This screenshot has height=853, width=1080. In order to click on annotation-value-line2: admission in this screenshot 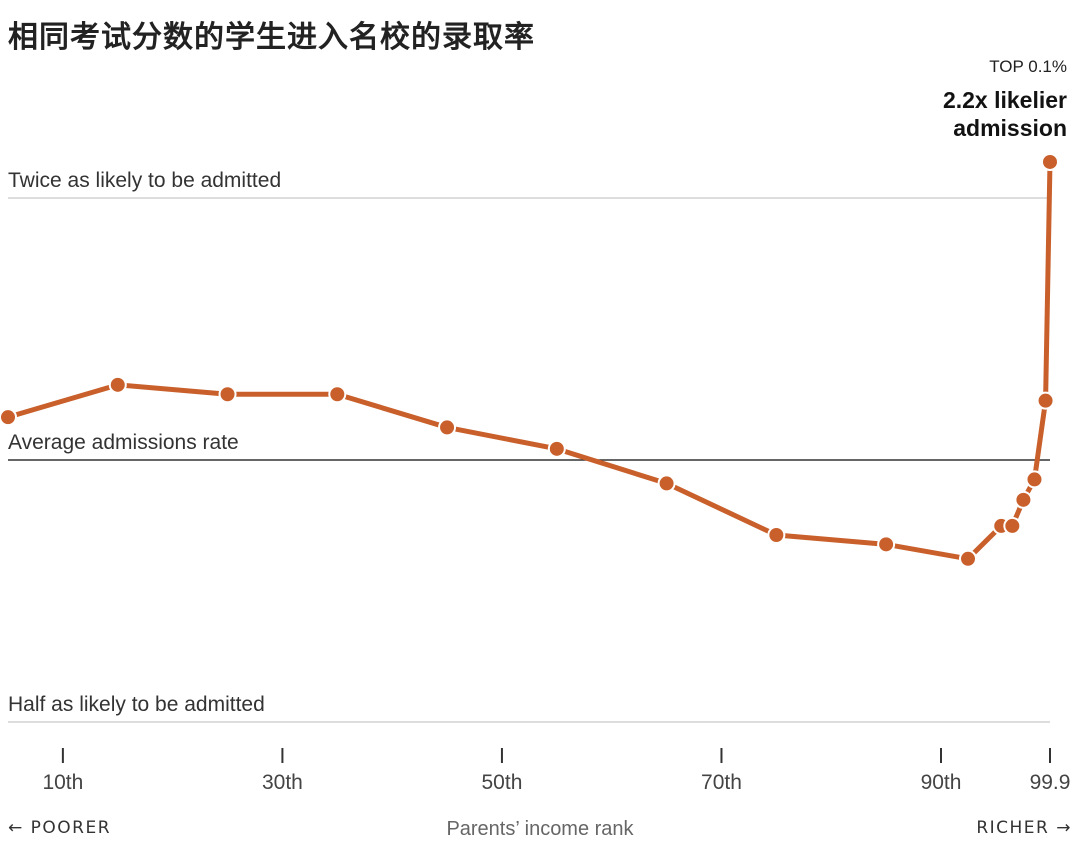, I will do `click(1010, 128)`.